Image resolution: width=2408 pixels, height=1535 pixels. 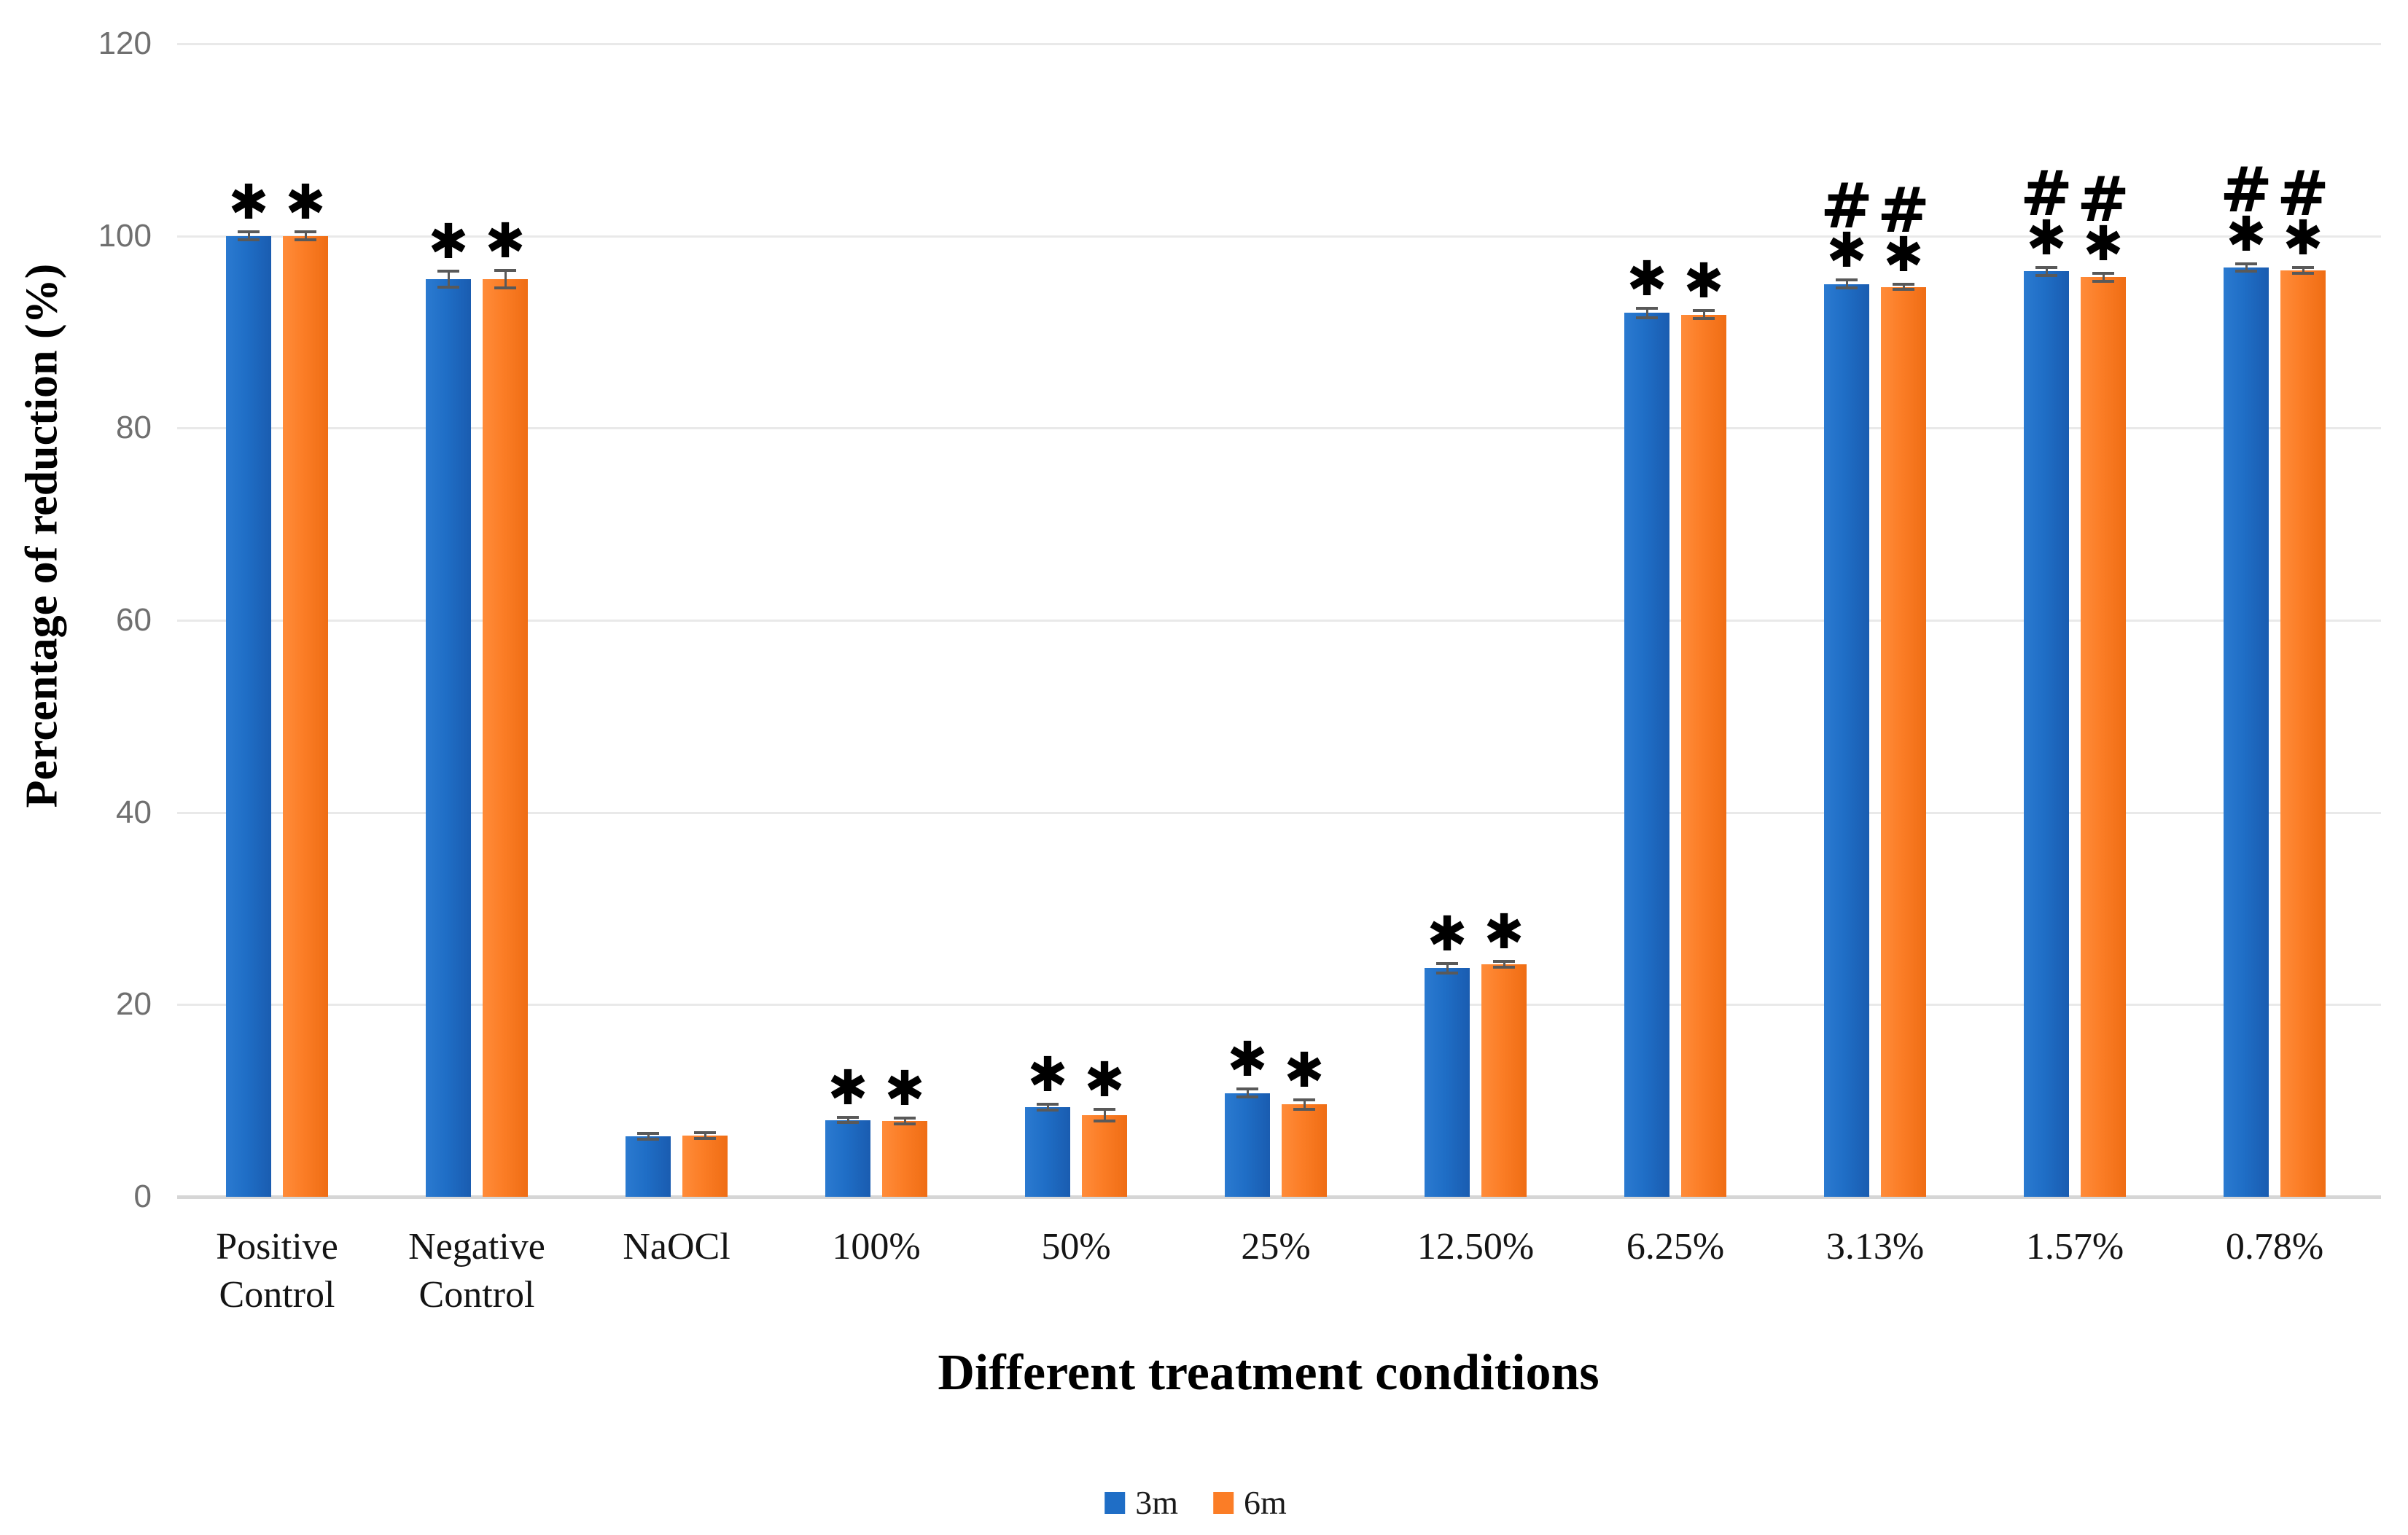 I want to click on y-axis-title: Percentage of reduction (%), so click(x=42, y=535).